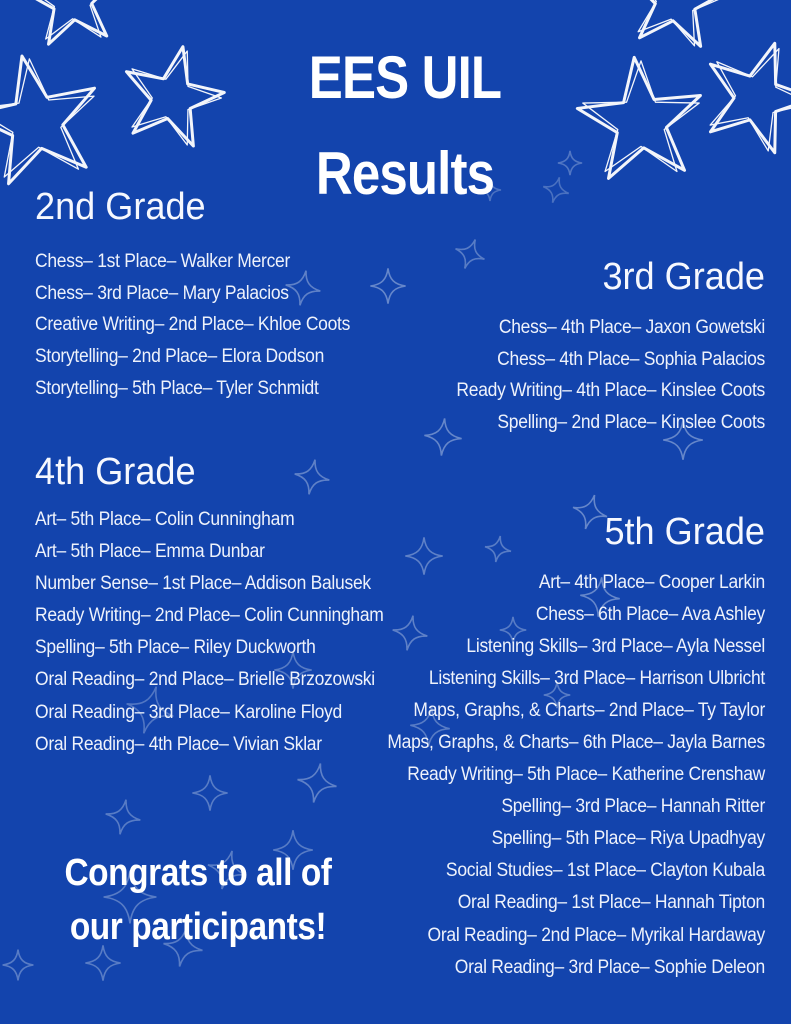  Describe the element at coordinates (198, 873) in the screenshot. I see `congrats-line-1: Congrats to all of` at that location.